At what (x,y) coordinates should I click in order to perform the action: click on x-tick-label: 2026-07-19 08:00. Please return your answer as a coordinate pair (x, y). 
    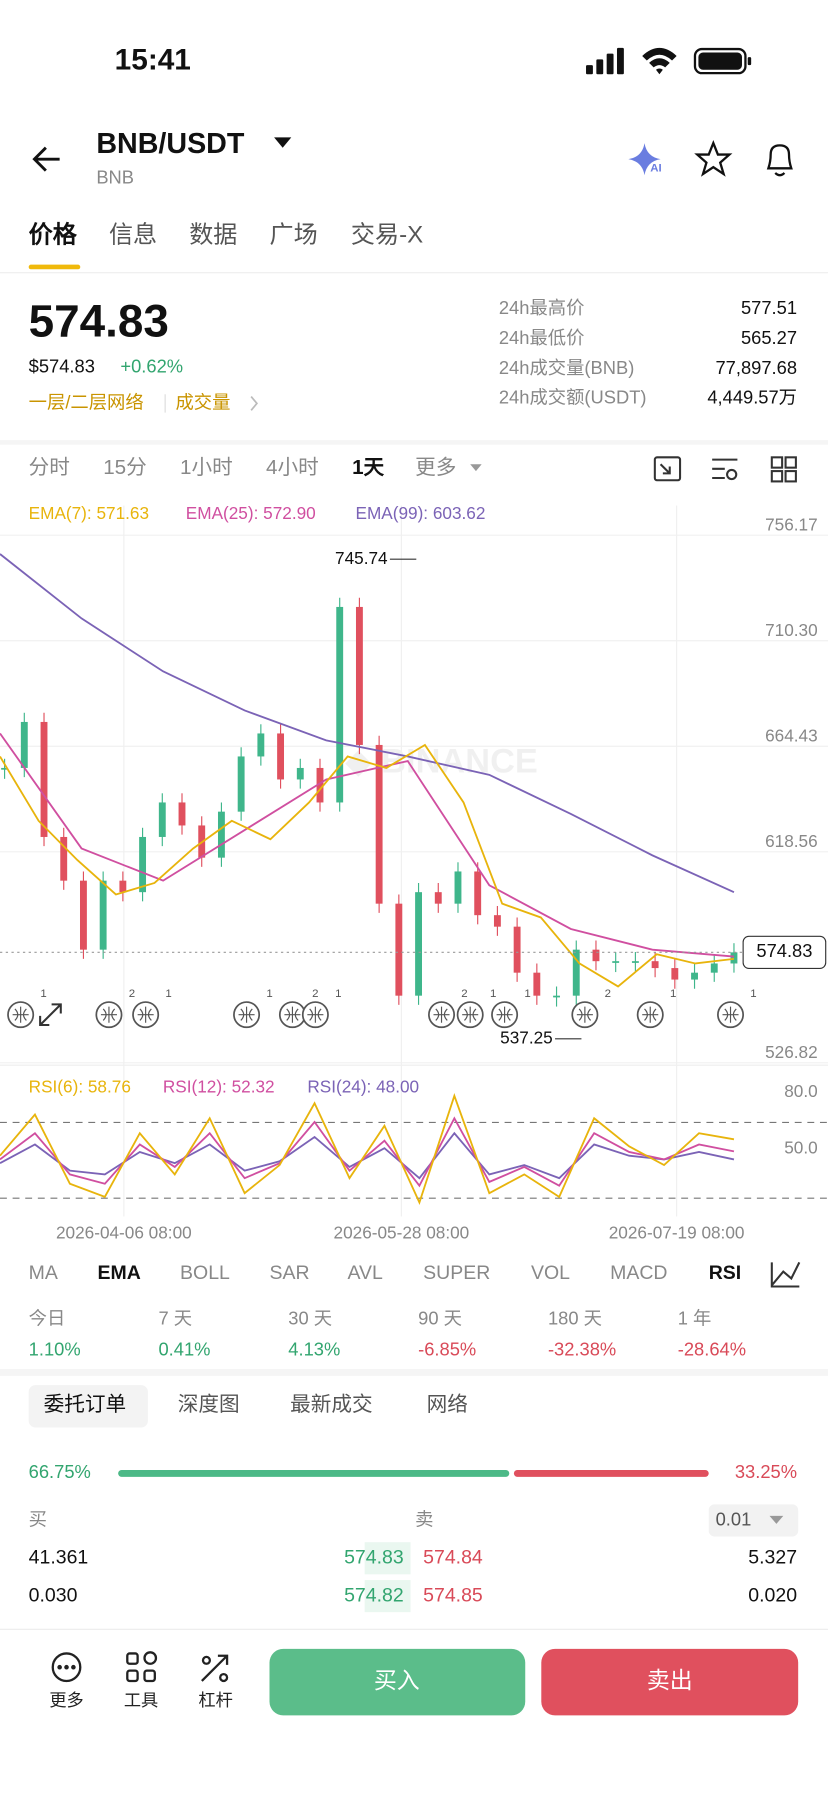
    Looking at the image, I should click on (677, 1232).